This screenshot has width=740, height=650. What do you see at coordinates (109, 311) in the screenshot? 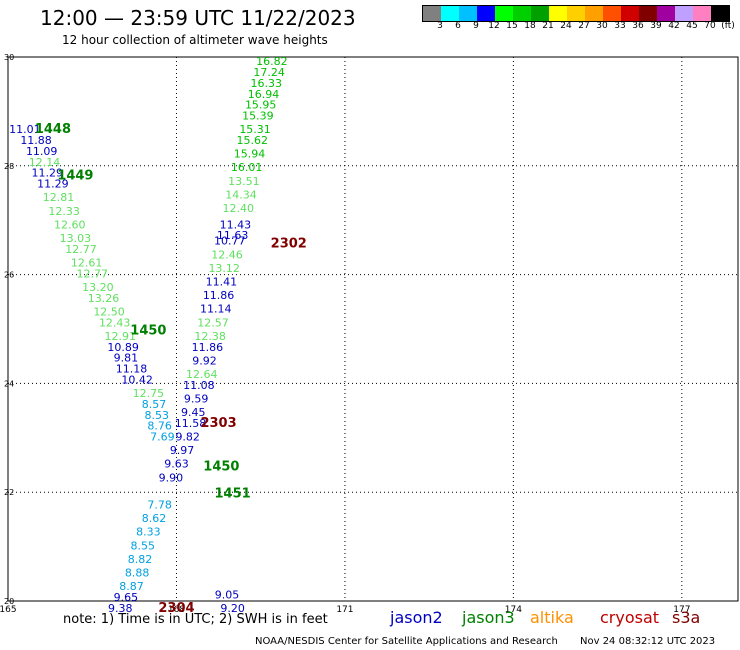
I see `wave-height-label: 12.50` at bounding box center [109, 311].